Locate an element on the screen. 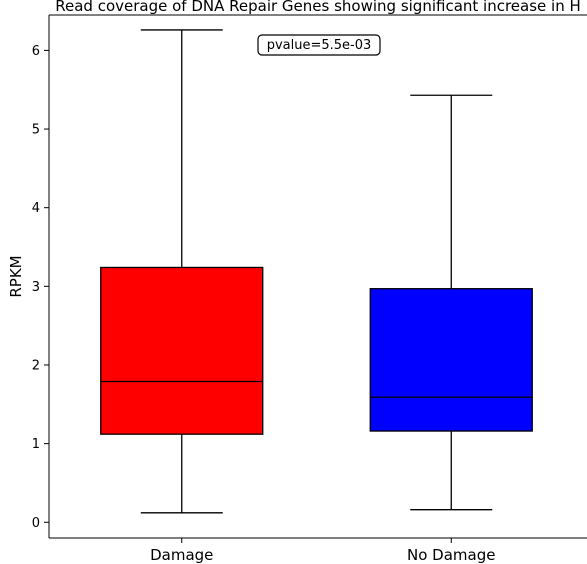 This screenshot has width=587, height=564. y-tick-label: 3 is located at coordinates (36, 287).